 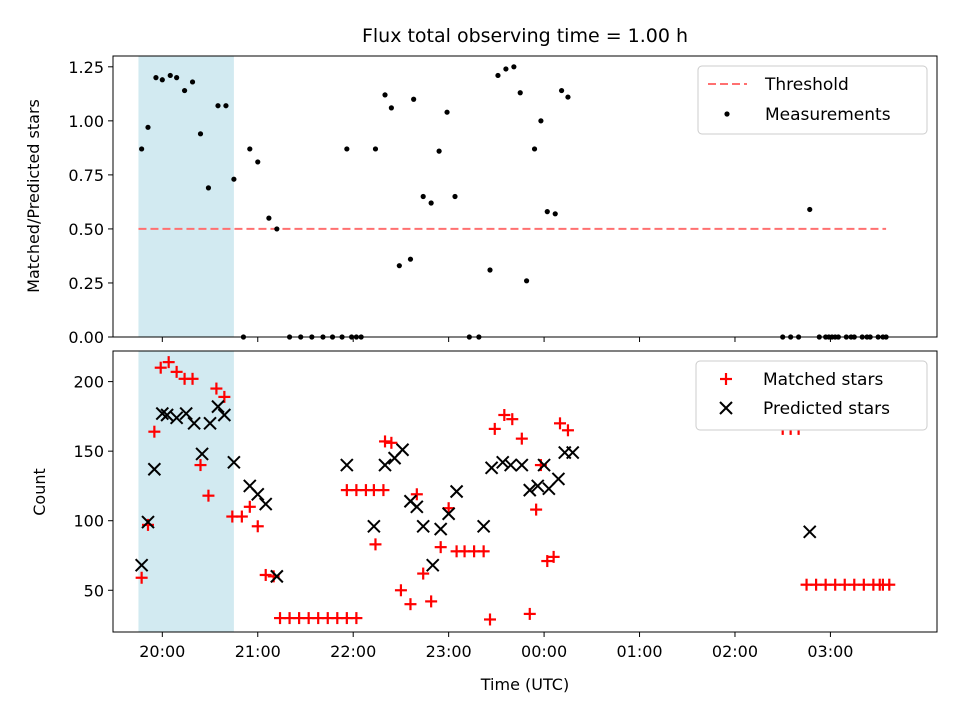 I want to click on highlight-span, so click(x=186, y=491).